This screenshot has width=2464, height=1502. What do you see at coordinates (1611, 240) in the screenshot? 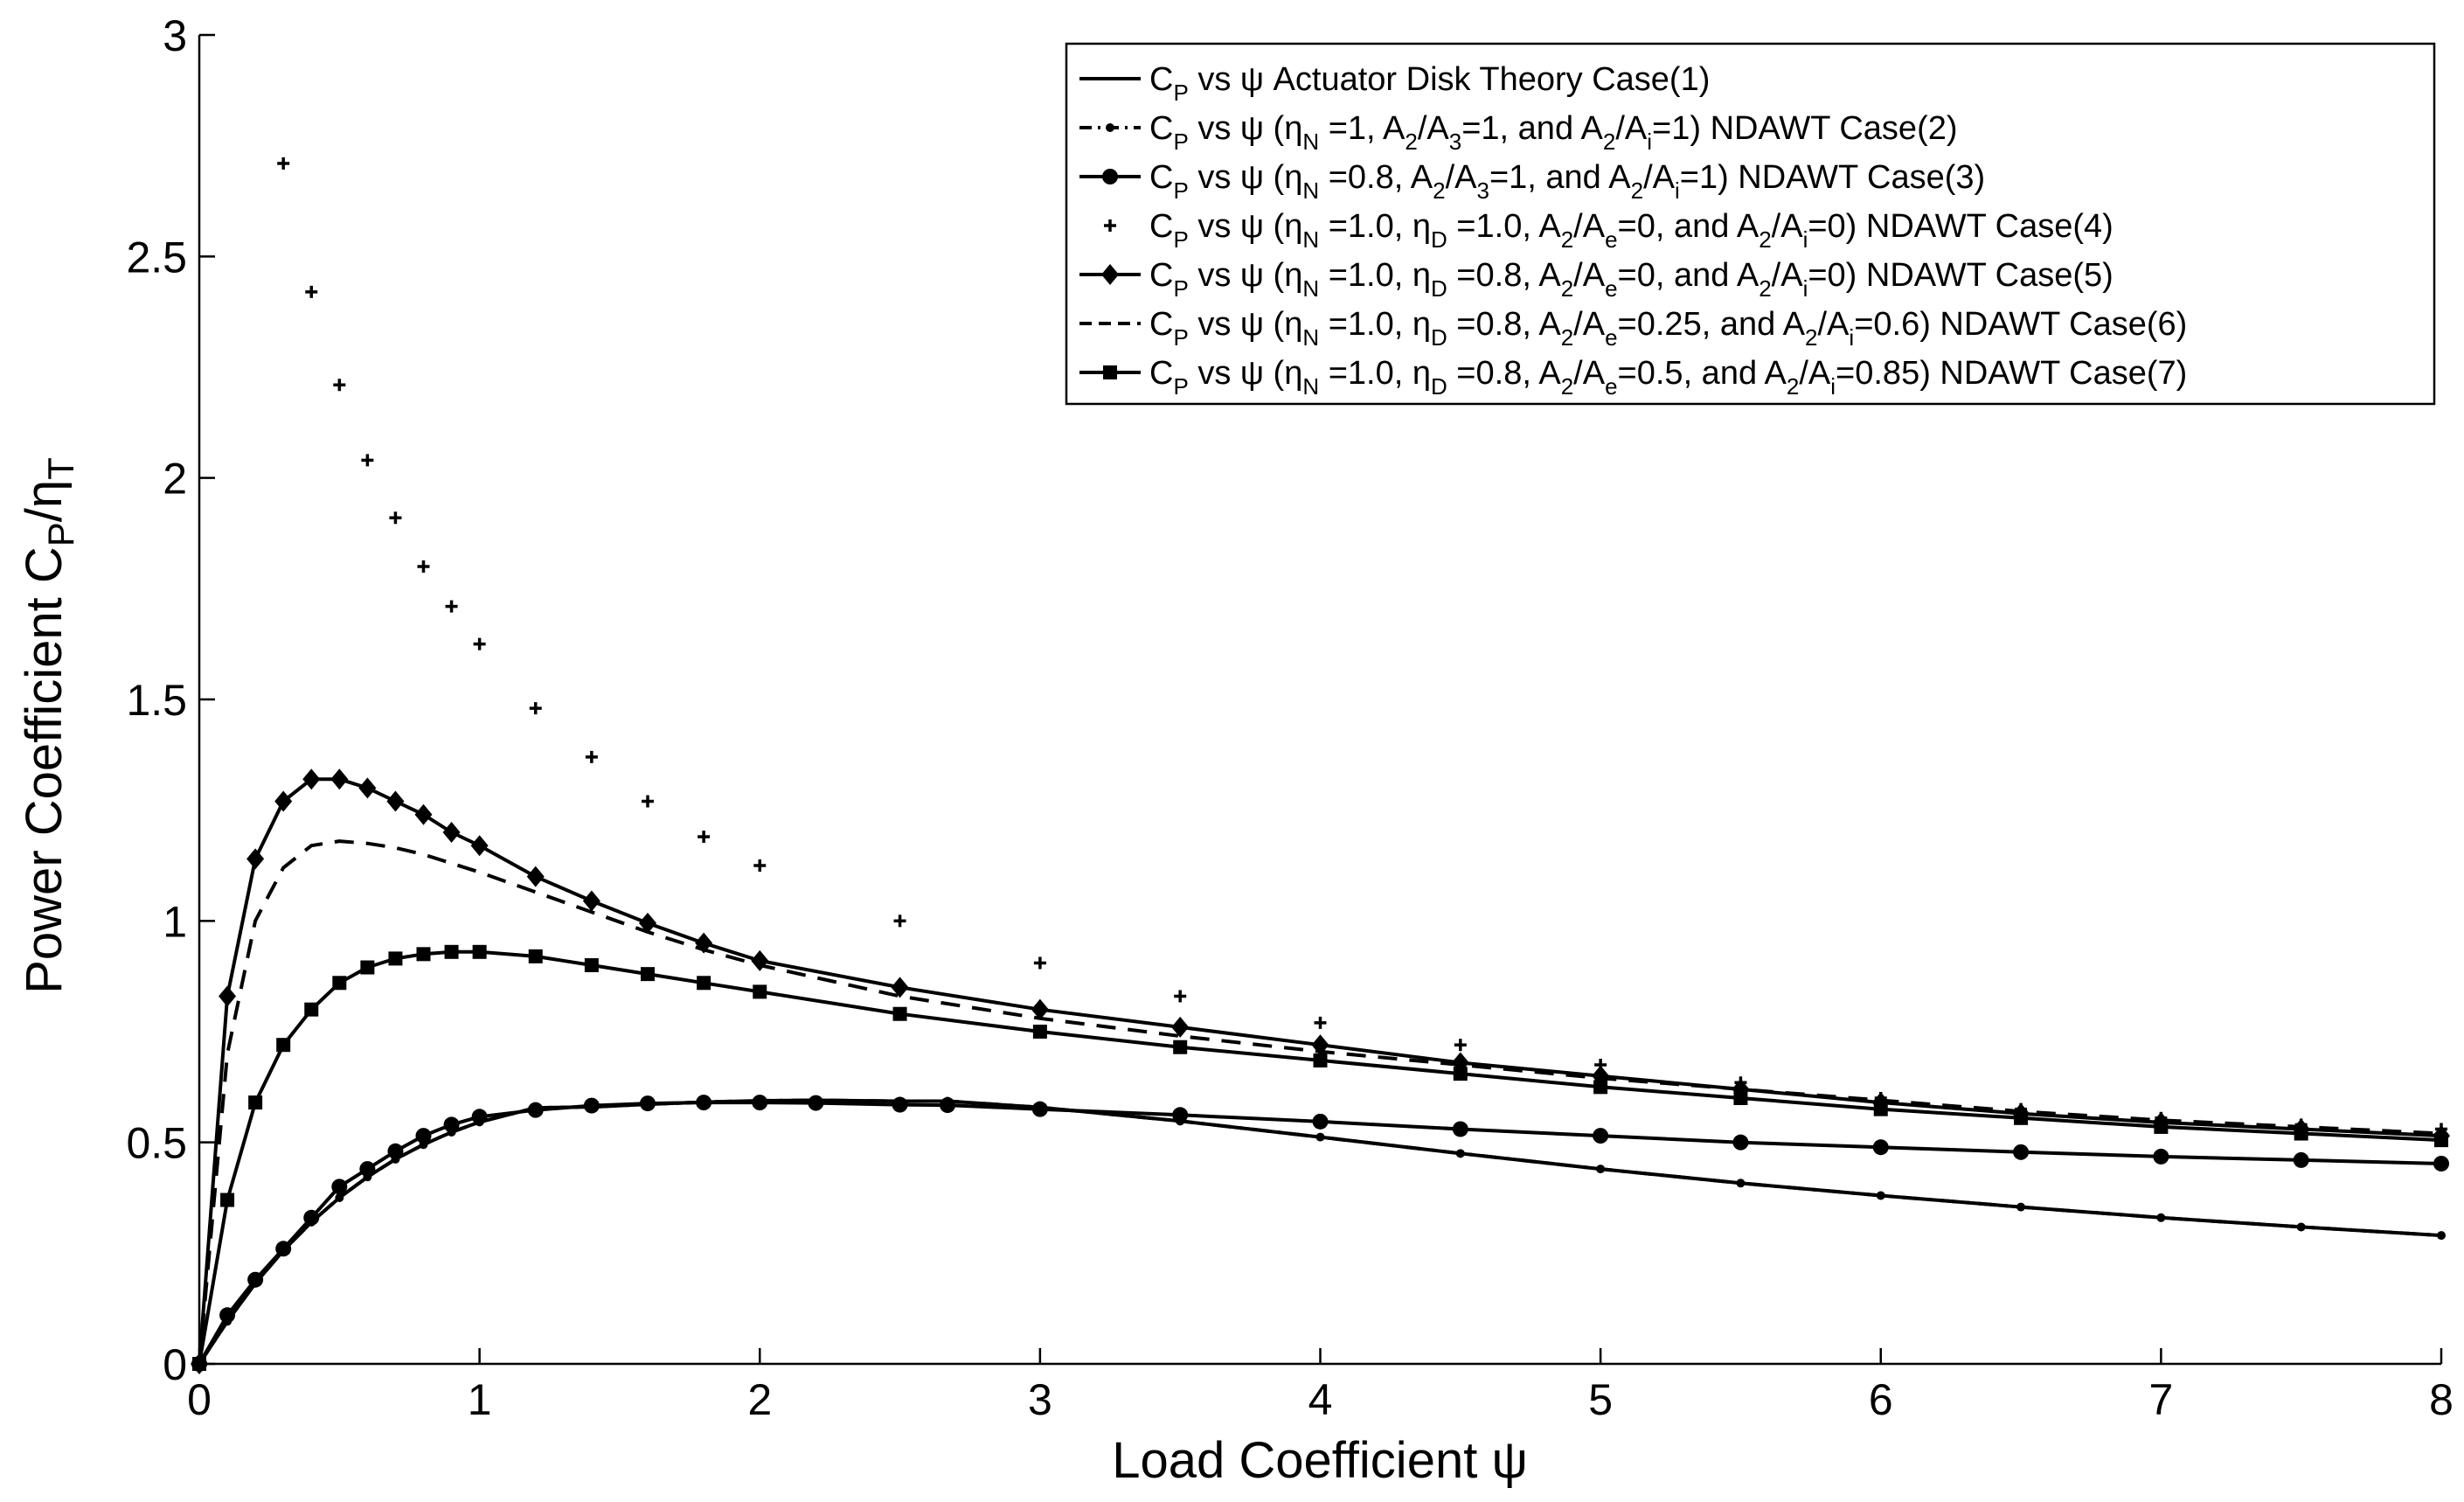
I see `legend-label-part: e` at bounding box center [1611, 240].